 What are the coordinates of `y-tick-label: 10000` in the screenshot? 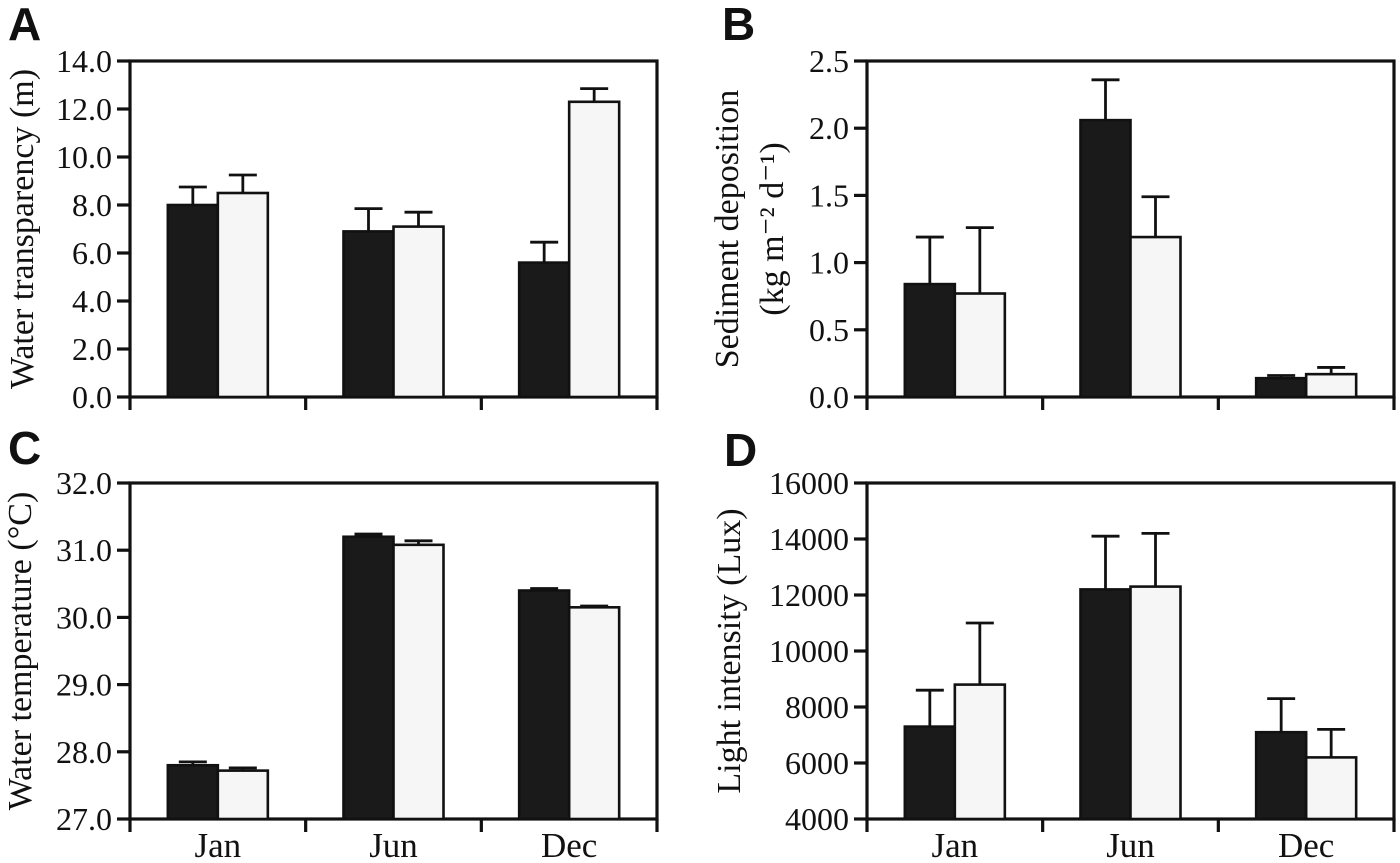 It's located at (809, 651).